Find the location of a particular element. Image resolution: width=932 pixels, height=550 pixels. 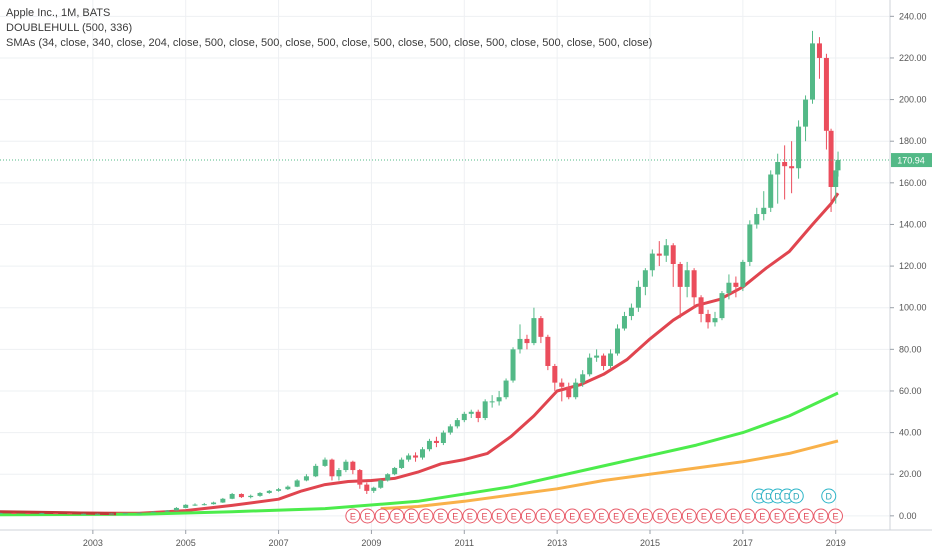

y-tick-label: 140.00 is located at coordinates (913, 224).